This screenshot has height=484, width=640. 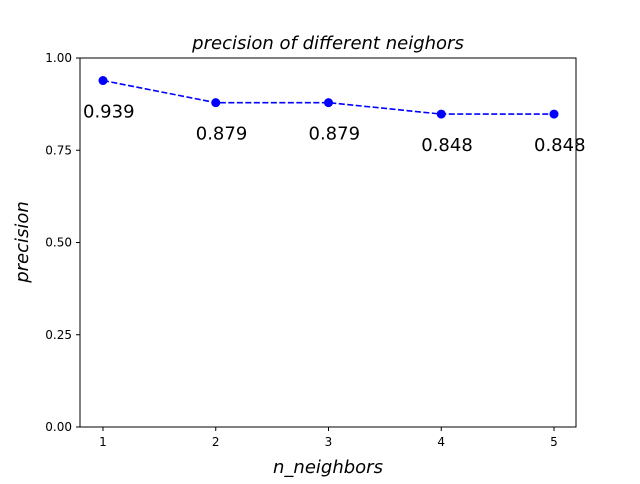 I want to click on x-axis-label: n_neighbors, so click(x=328, y=467).